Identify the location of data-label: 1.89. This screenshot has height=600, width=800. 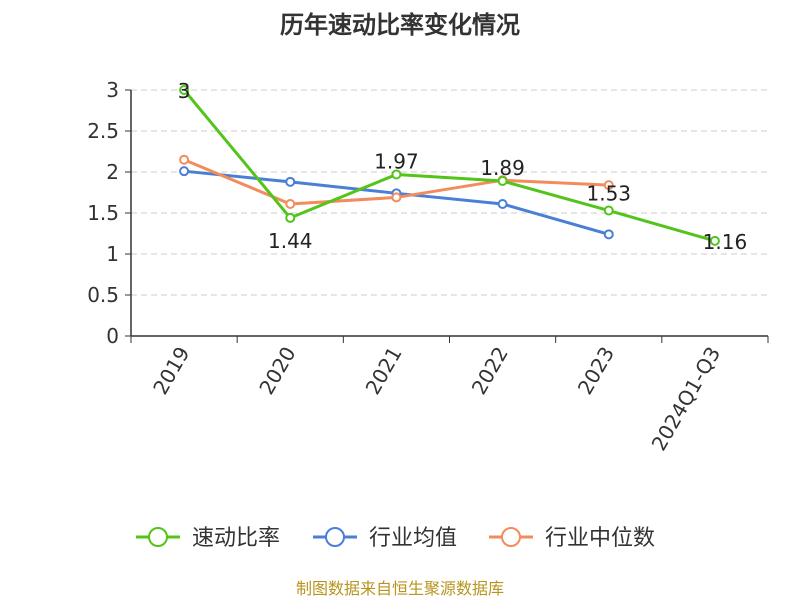
(502, 168).